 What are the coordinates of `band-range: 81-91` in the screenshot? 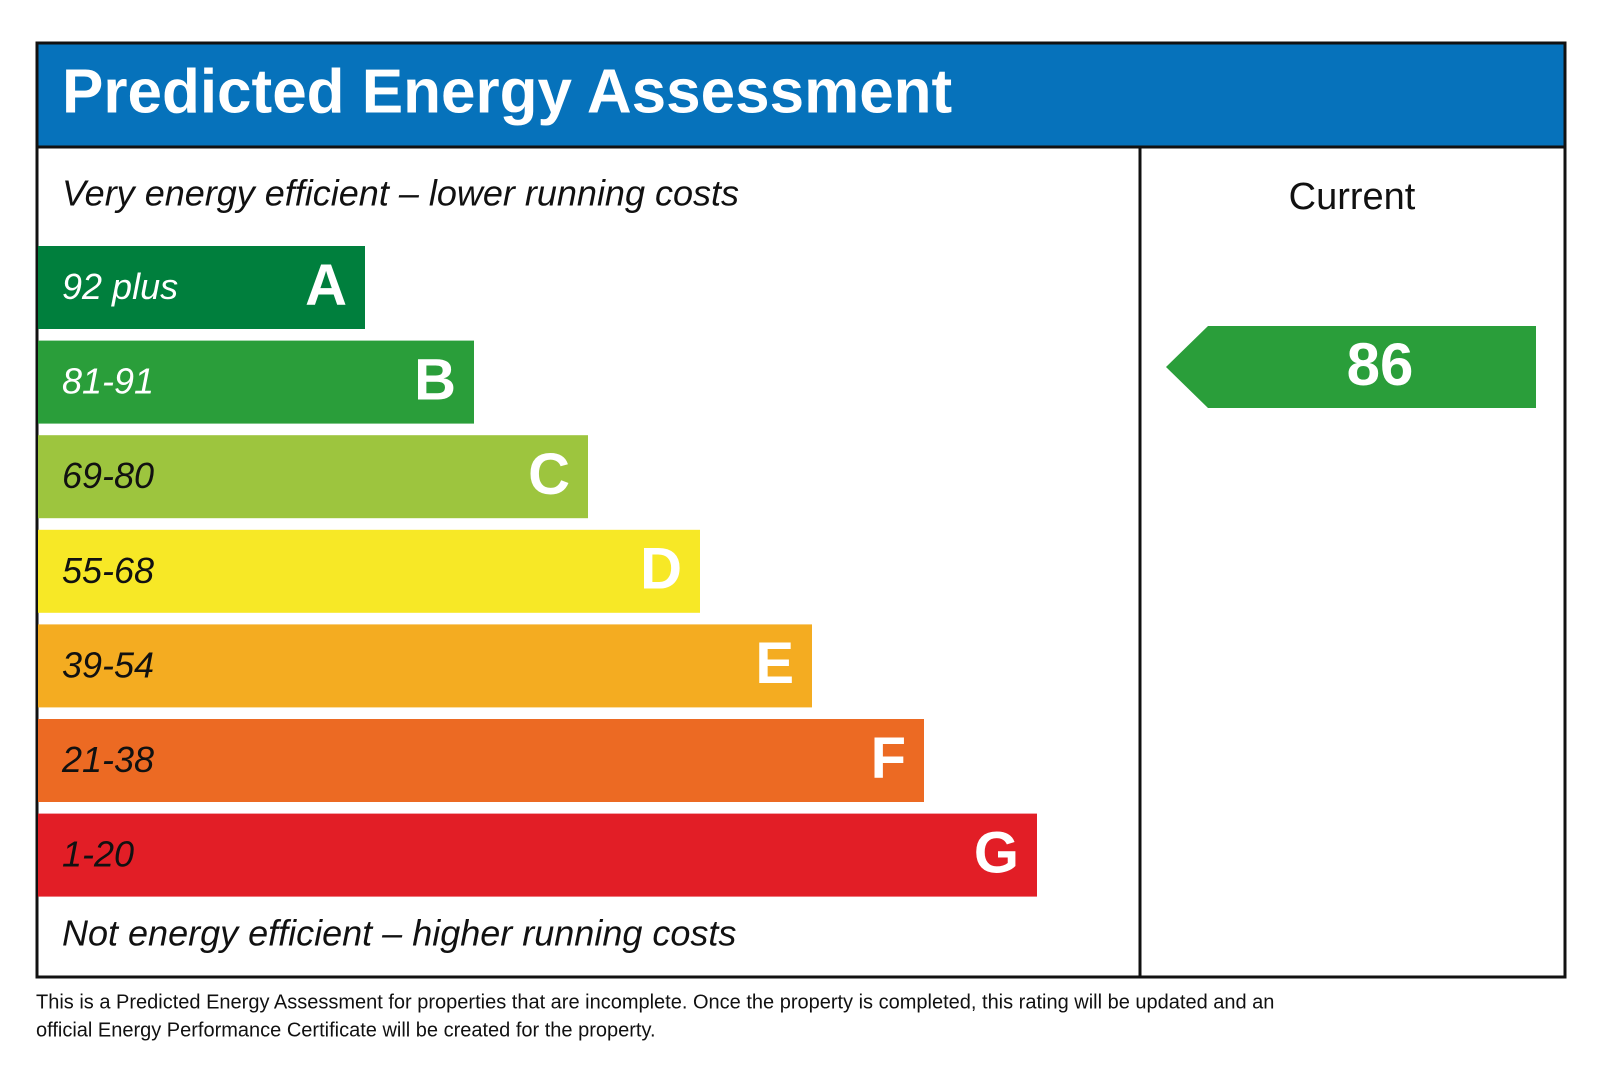 It's located at (108, 381).